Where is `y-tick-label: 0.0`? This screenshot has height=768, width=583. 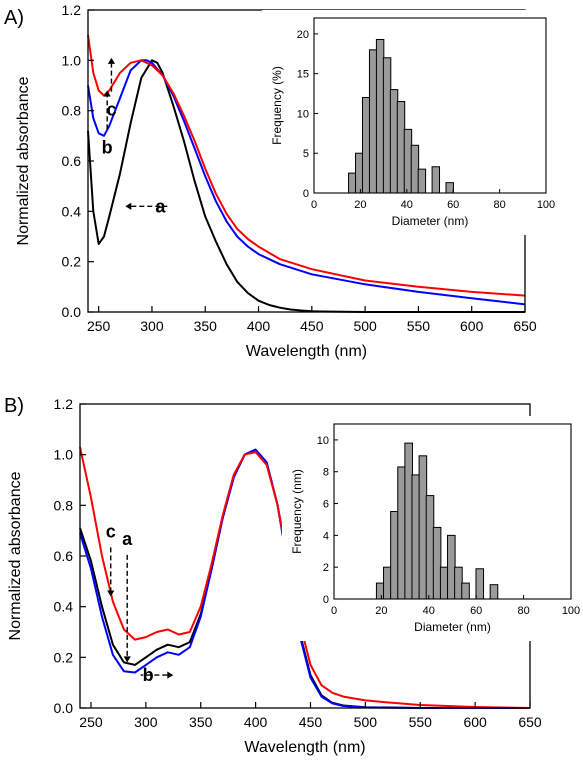 y-tick-label: 0.0 is located at coordinates (64, 708).